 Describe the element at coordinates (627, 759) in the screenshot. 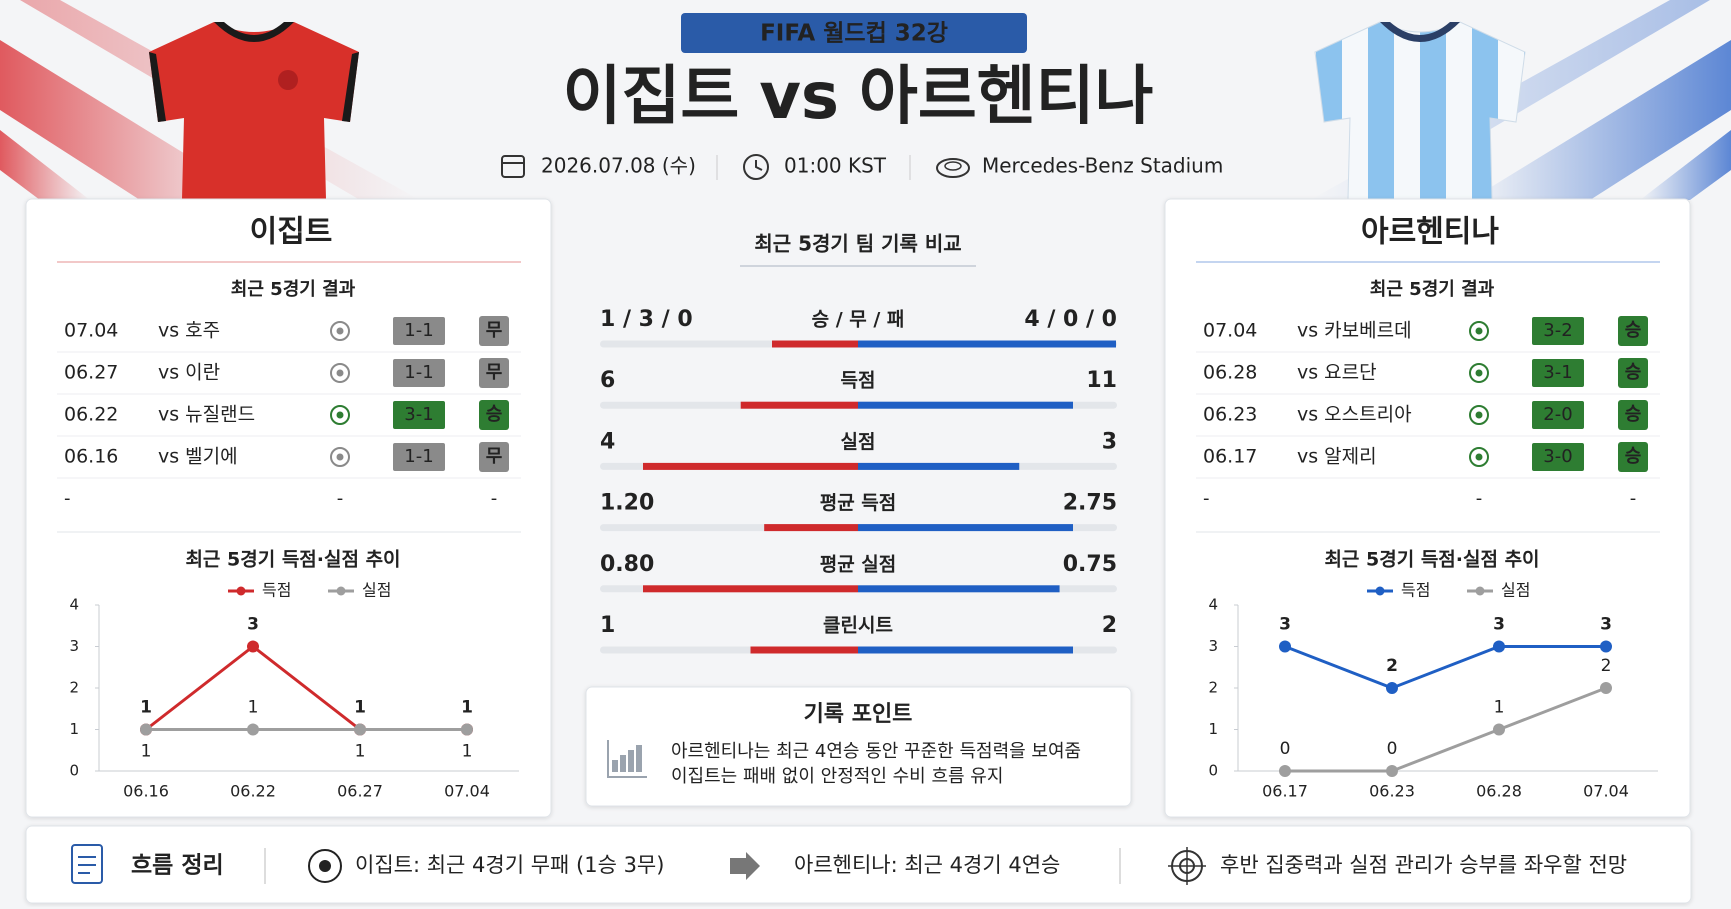

I see `chart-icon-axis` at that location.